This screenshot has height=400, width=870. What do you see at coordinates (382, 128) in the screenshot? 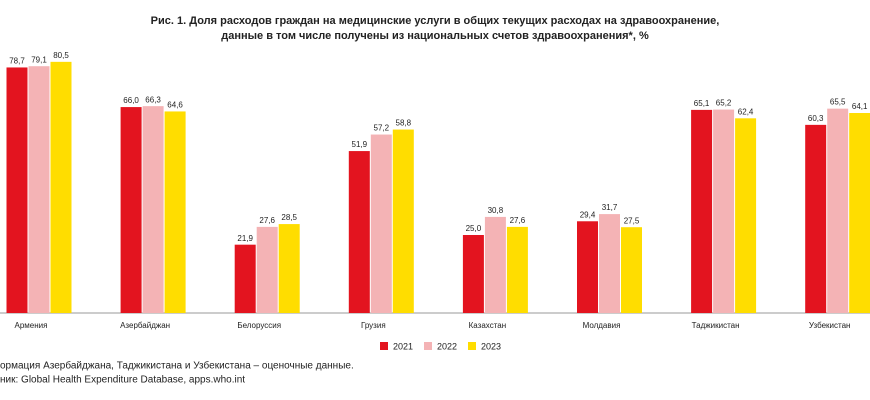
I see `value-label: 57,2` at bounding box center [382, 128].